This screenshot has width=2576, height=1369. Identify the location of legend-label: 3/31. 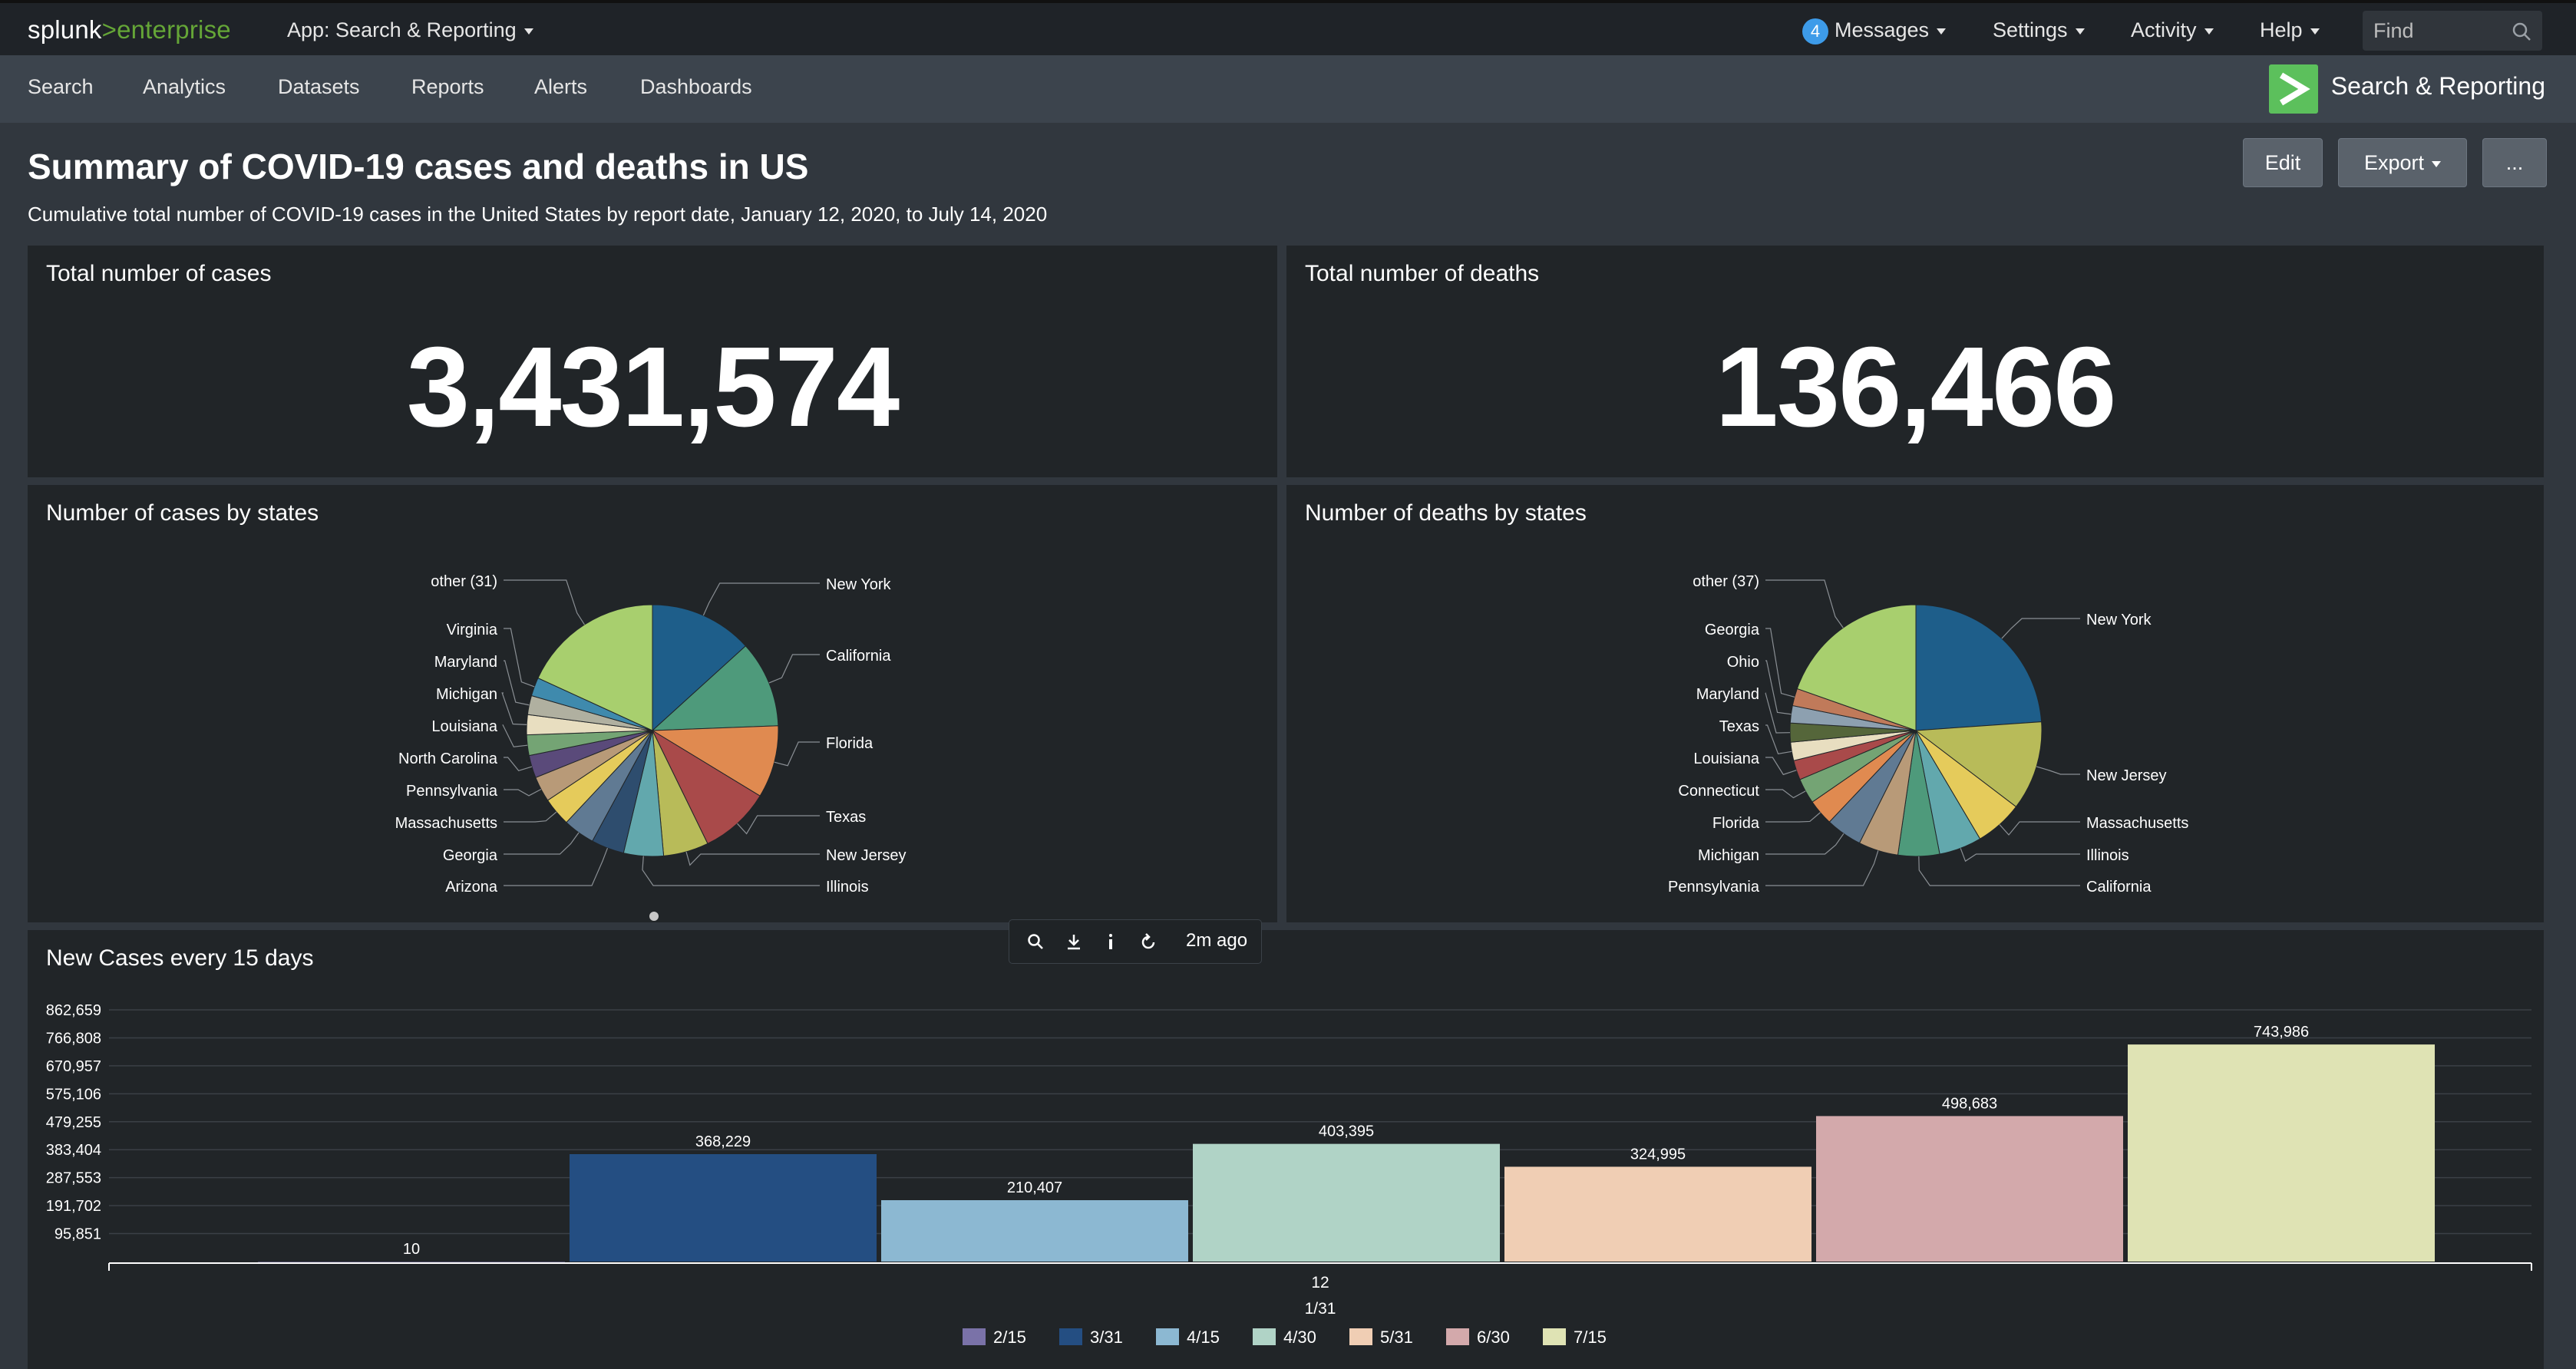
(1106, 1338).